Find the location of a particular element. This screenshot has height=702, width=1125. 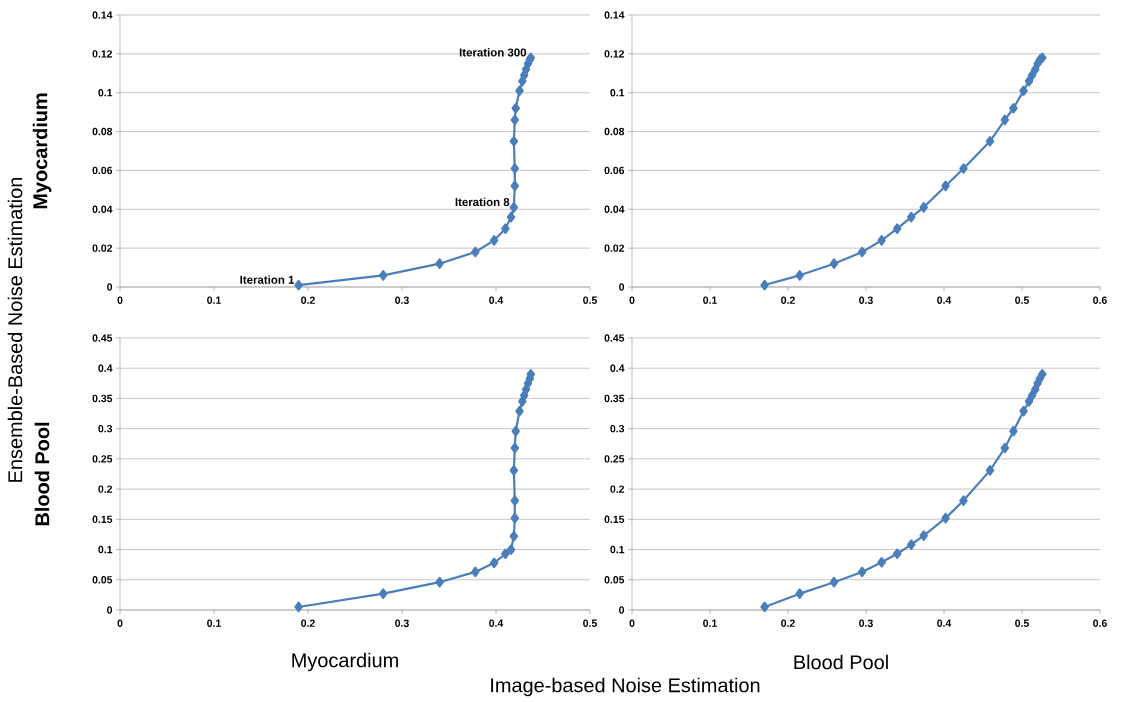

y-tick-label: 0.14 is located at coordinates (614, 15).